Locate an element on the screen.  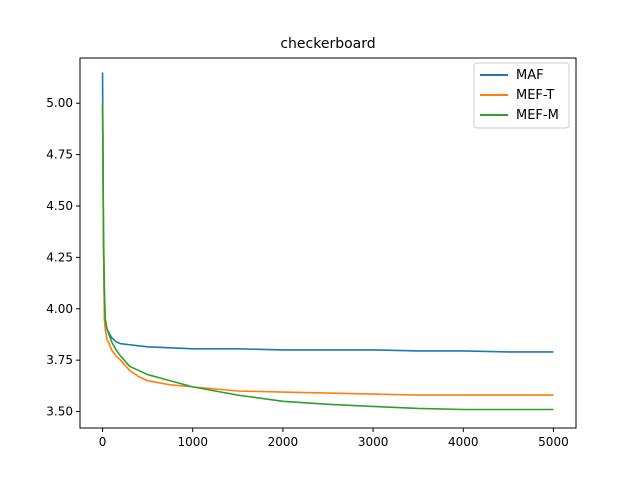
y-tick-label: 4.00 is located at coordinates (59, 309).